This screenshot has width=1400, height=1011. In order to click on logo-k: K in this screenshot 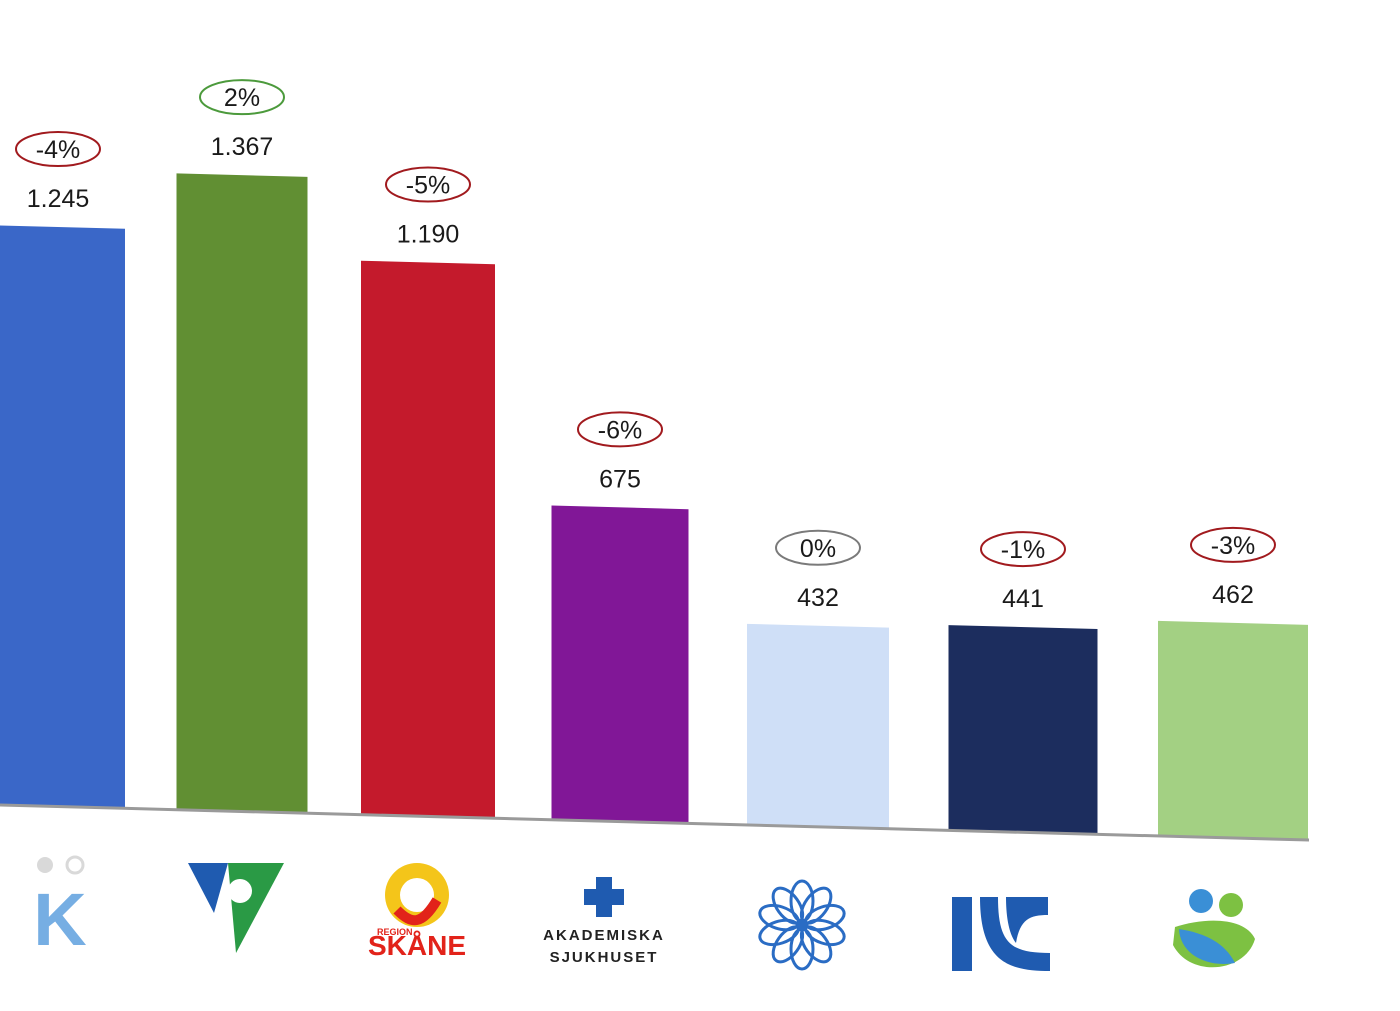, I will do `click(60, 908)`.